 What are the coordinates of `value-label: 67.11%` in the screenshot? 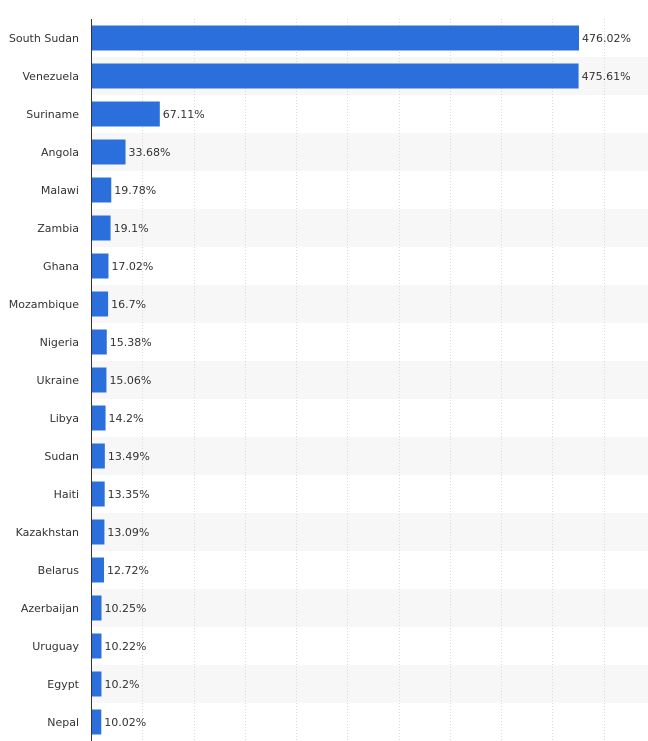 It's located at (184, 114).